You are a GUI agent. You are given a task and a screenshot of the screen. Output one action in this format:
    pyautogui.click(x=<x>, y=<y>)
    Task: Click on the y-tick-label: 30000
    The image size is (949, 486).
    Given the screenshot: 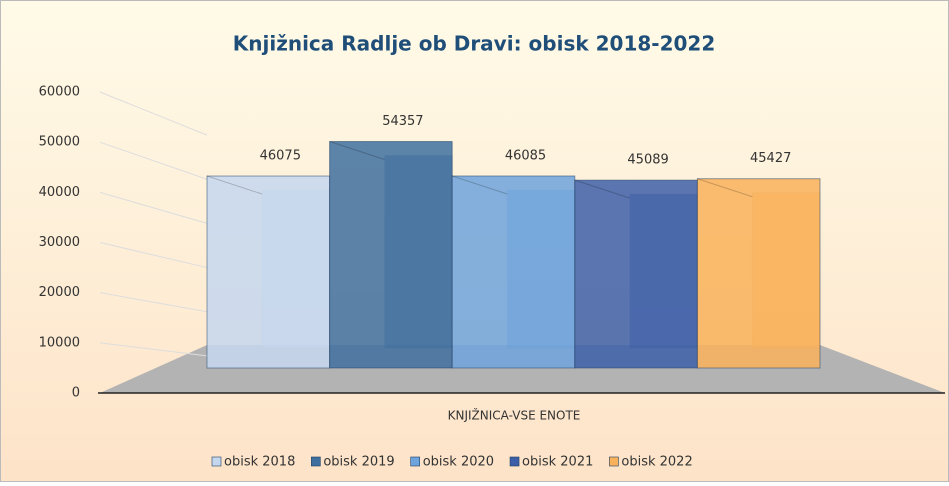 What is the action you would take?
    pyautogui.click(x=59, y=242)
    